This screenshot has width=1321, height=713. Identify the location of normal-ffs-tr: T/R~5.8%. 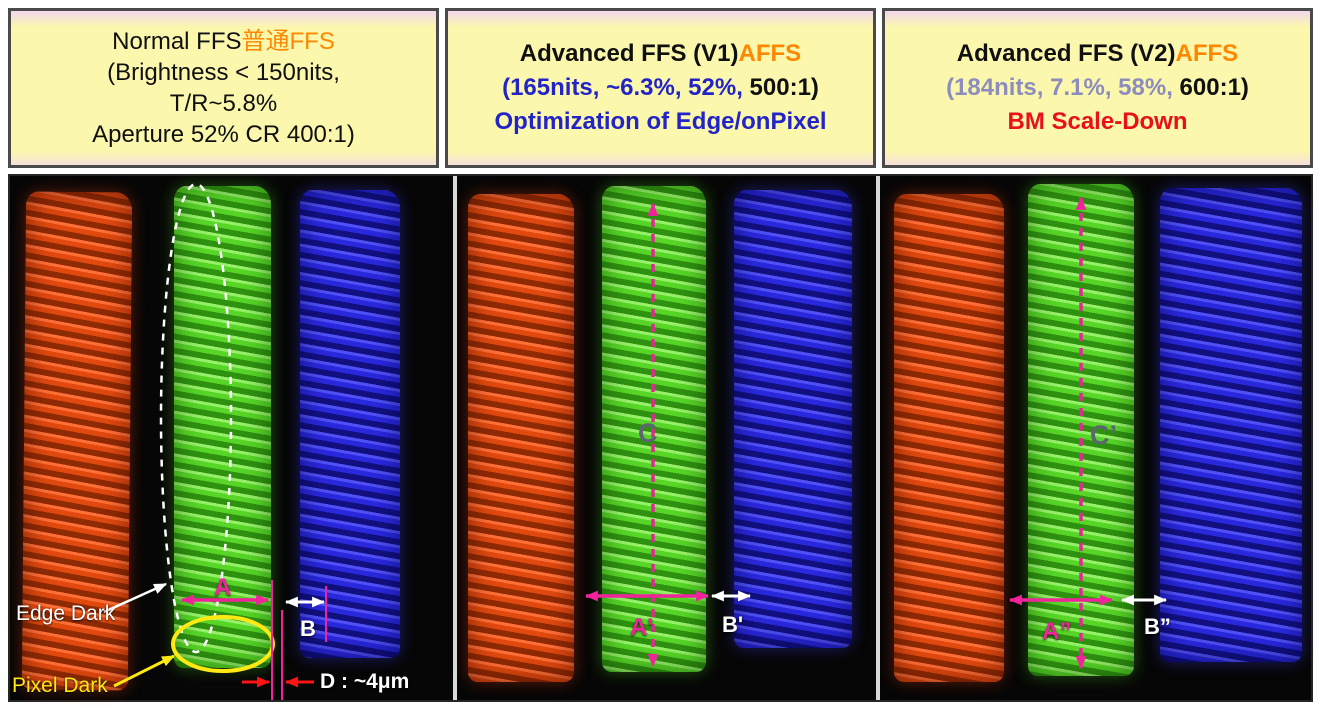
(223, 103).